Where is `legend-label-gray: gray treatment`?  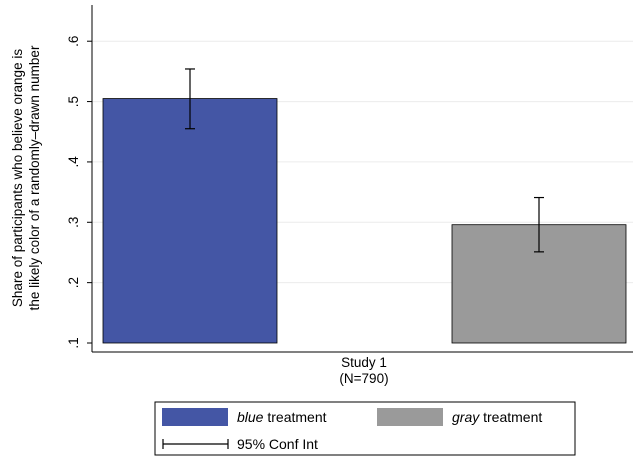
legend-label-gray: gray treatment is located at coordinates (497, 417).